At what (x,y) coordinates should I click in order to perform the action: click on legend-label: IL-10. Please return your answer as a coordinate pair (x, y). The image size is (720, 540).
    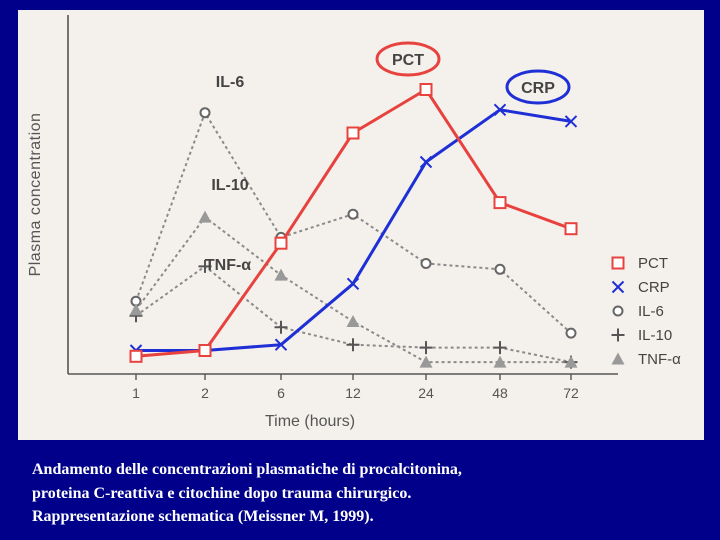
    Looking at the image, I should click on (655, 335).